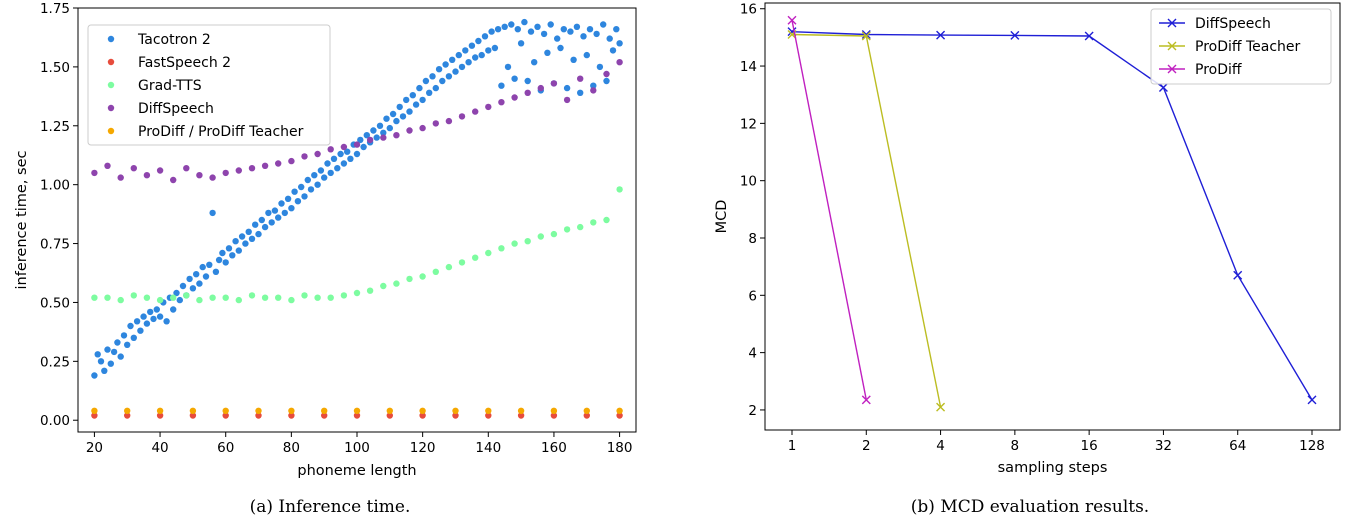  Describe the element at coordinates (55, 303) in the screenshot. I see `y-tick-label-2: 0.50` at that location.